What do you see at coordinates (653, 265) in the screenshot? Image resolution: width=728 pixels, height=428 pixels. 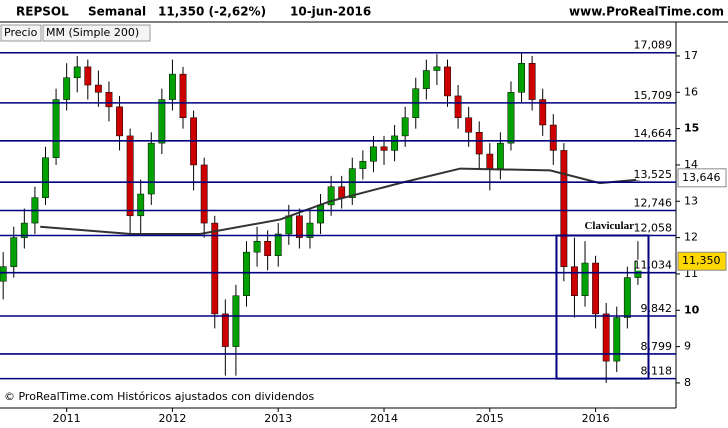 I see `level-label: 11,034` at bounding box center [653, 265].